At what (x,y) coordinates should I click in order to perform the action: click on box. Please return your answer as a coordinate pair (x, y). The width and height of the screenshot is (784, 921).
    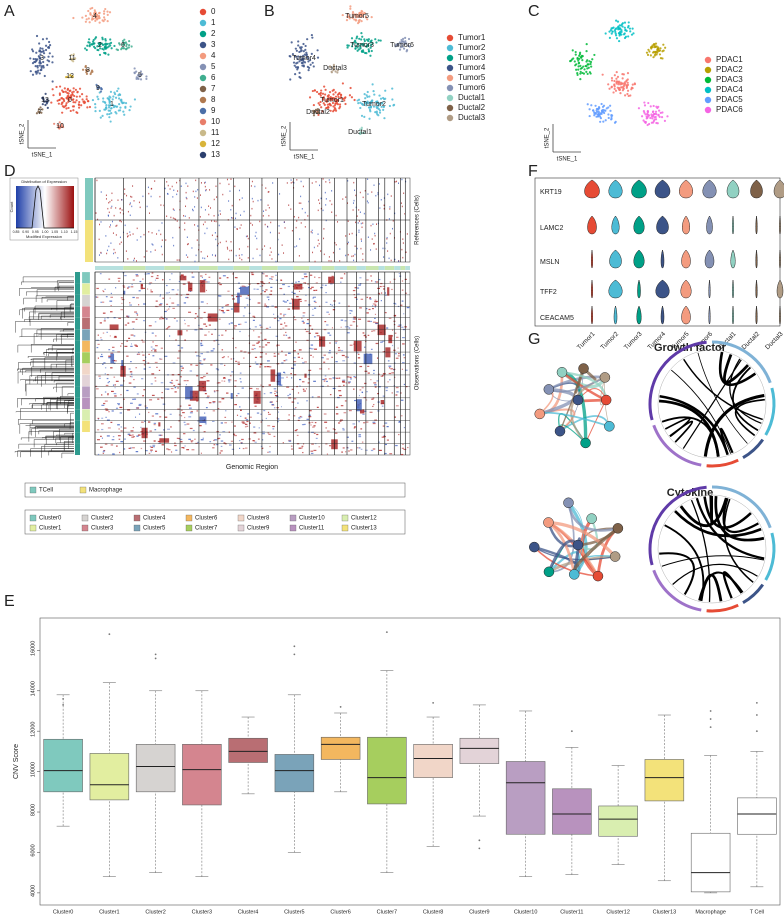
    Looking at the image, I should click on (479, 750).